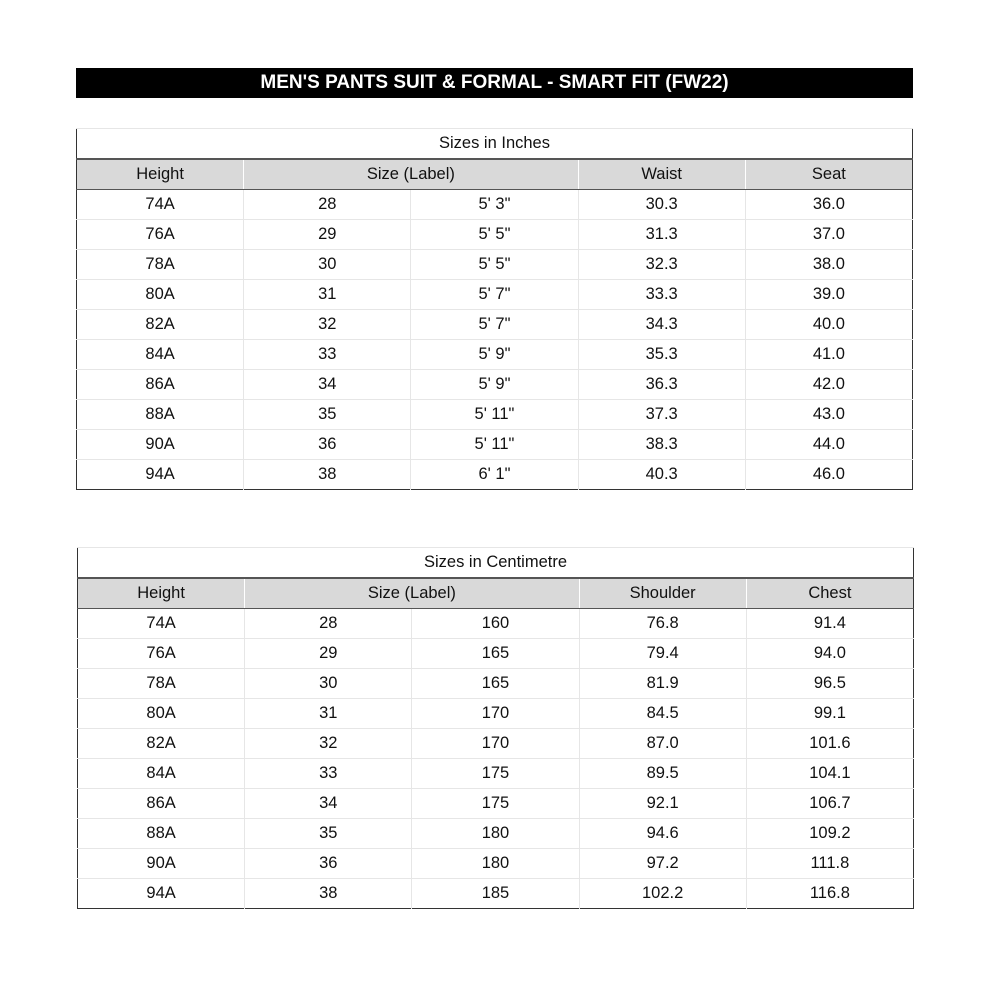 Image resolution: width=1000 pixels, height=1000 pixels. I want to click on table-cell: 37.0, so click(828, 234).